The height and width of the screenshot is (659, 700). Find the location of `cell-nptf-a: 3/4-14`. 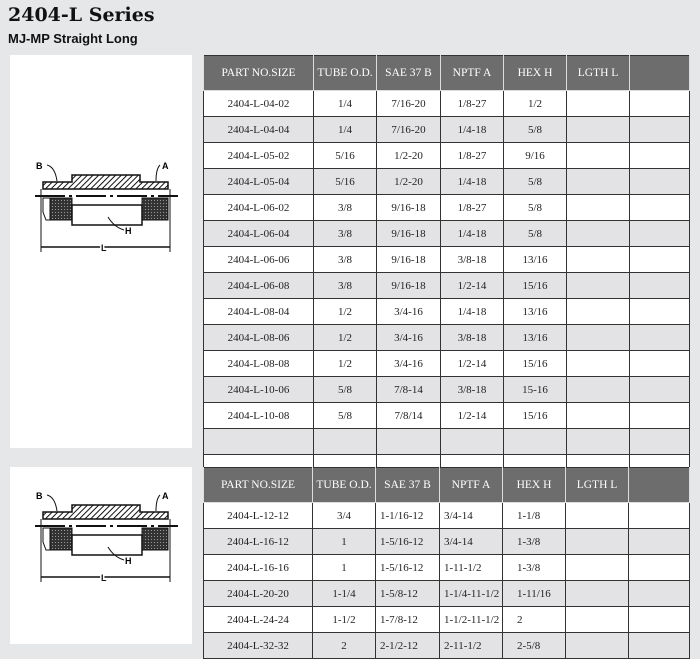

cell-nptf-a: 3/4-14 is located at coordinates (471, 515).